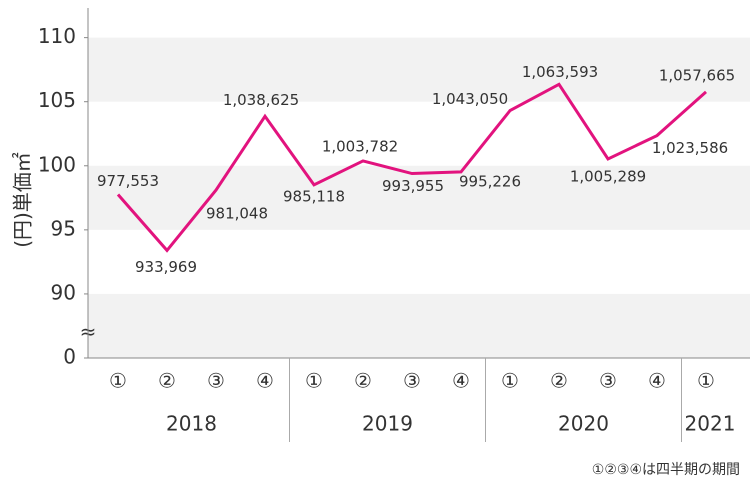 This screenshot has width=750, height=498. Describe the element at coordinates (57, 100) in the screenshot. I see `y-tick-label: 105` at that location.